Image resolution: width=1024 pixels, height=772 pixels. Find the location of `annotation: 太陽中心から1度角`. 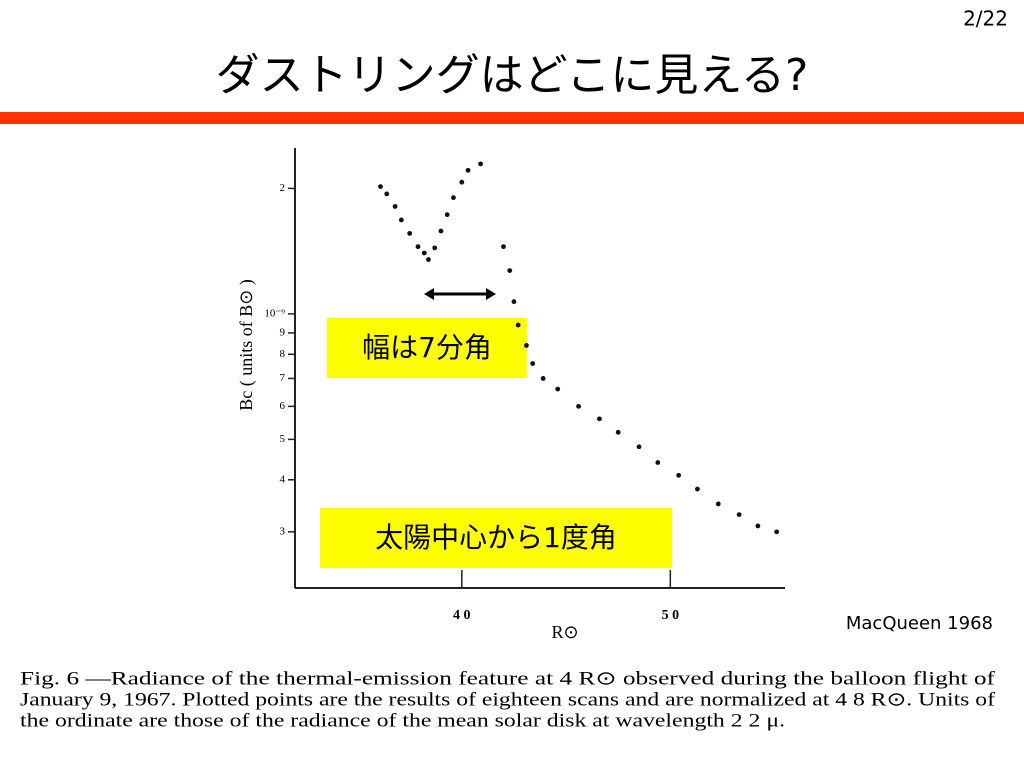

annotation: 太陽中心から1度角 is located at coordinates (496, 537).